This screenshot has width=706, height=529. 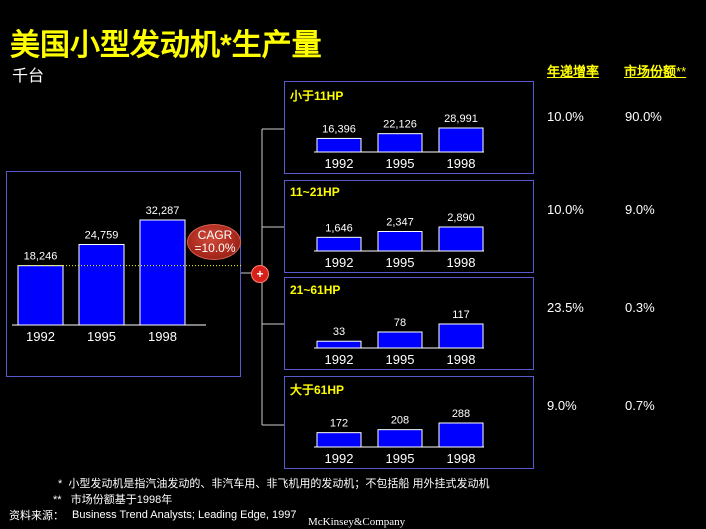 What do you see at coordinates (400, 421) in the screenshot?
I see `value-label-1995: 208` at bounding box center [400, 421].